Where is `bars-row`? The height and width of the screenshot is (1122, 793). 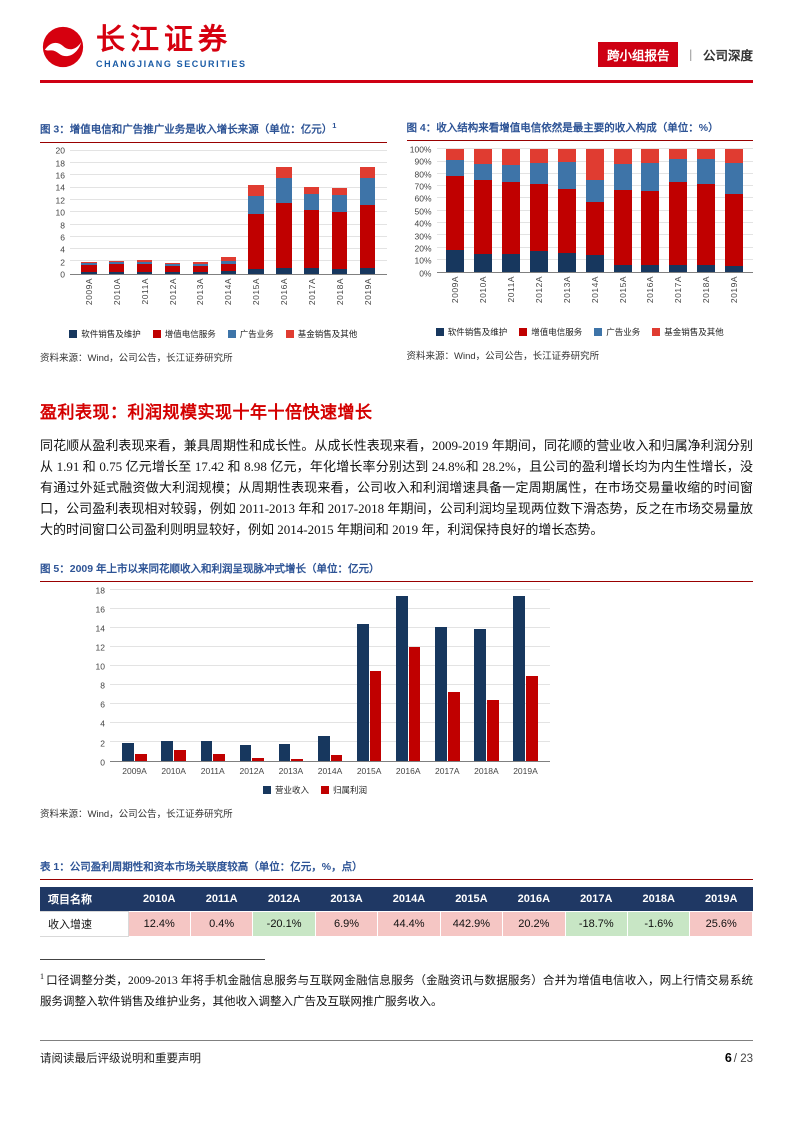
bars-row is located at coordinates (595, 211).